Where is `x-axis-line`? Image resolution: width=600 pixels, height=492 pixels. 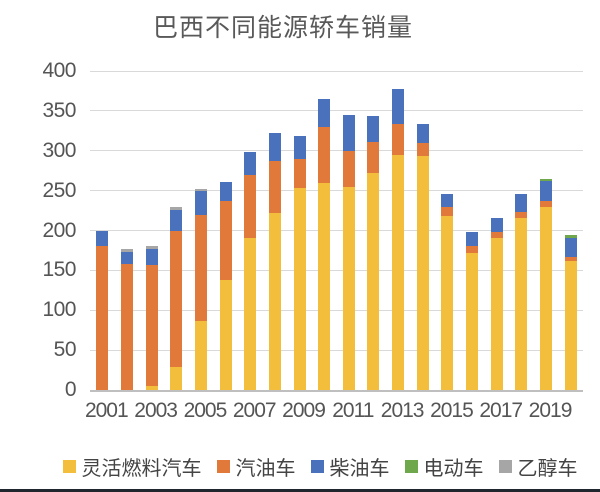
x-axis-line is located at coordinates (336, 390).